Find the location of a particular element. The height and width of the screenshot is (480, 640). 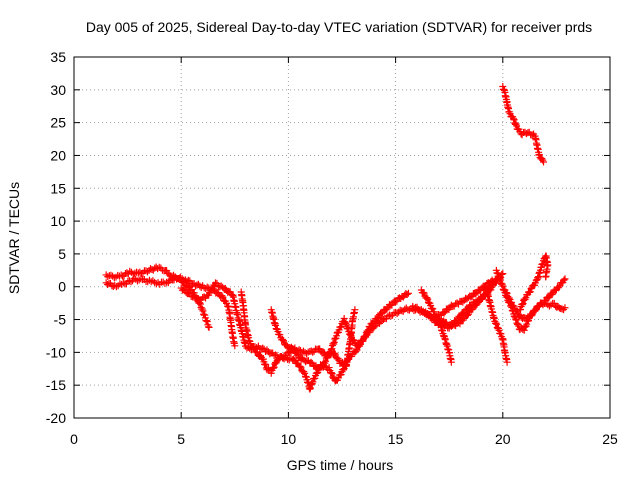

y-tick-label: 0 is located at coordinates (62, 287).